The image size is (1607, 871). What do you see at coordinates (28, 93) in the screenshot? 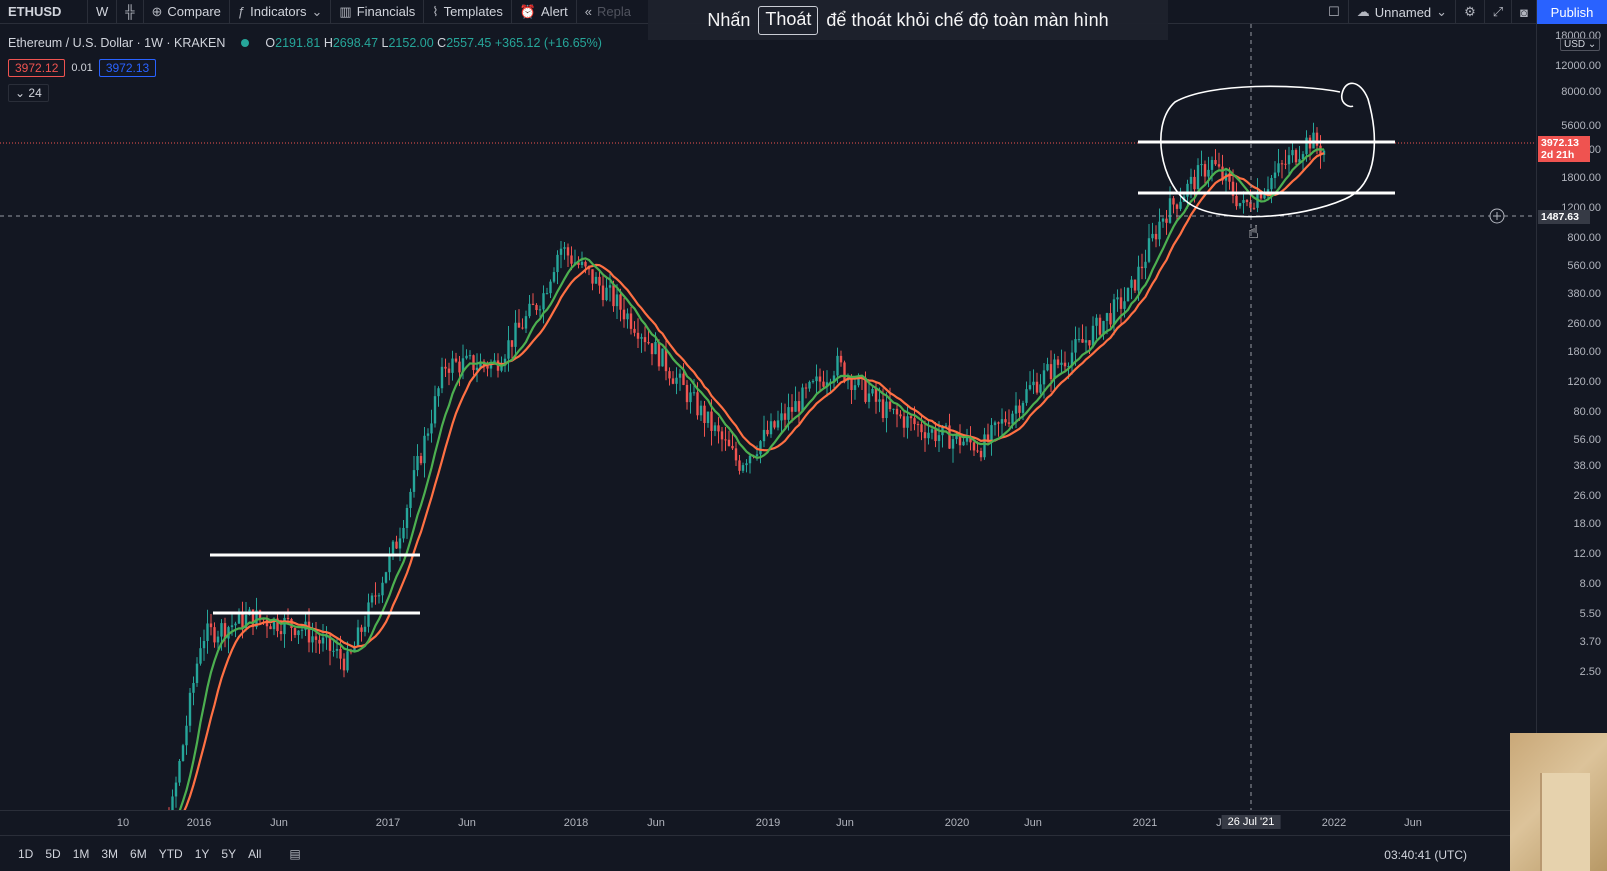
I see `indicators-collapse-toggle: ⌄ 24` at bounding box center [28, 93].